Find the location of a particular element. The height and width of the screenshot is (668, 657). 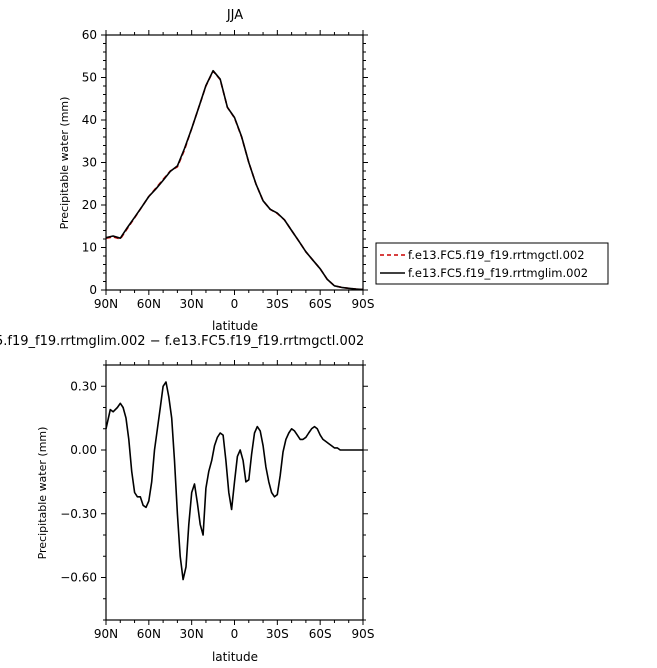

top-chart-lines is located at coordinates (234, 180).